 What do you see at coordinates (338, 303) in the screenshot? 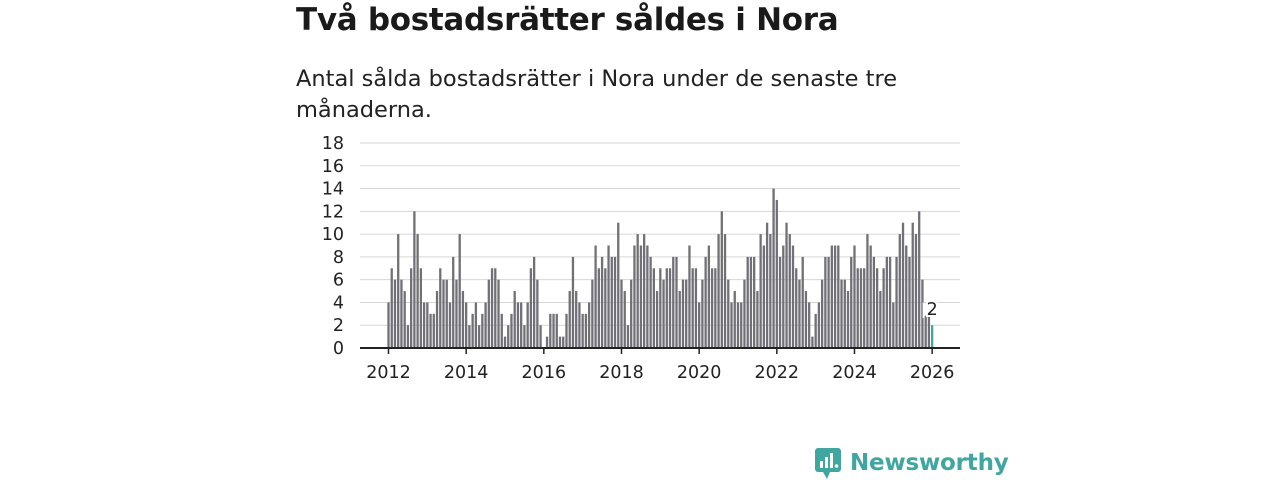
I see `y-tick-label: 4` at bounding box center [338, 303].